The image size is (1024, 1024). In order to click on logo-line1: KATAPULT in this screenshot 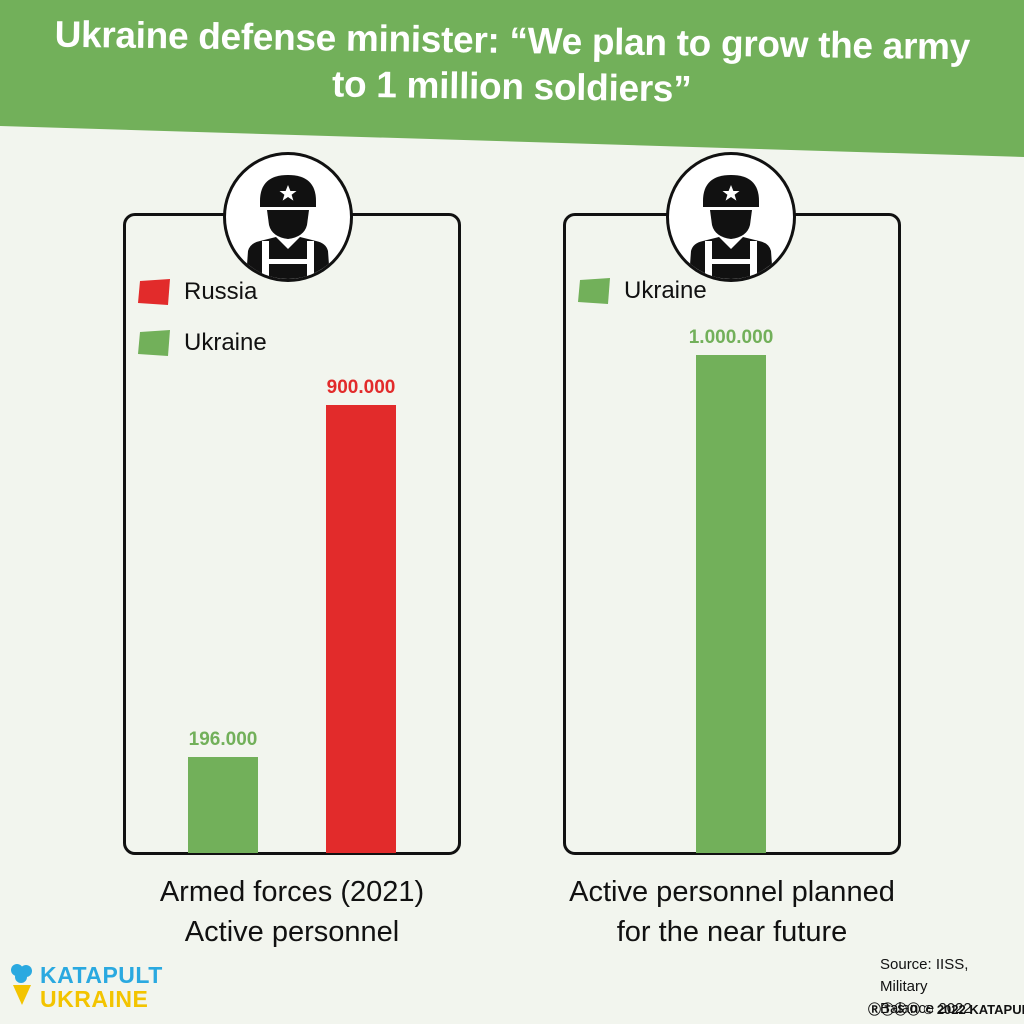, I will do `click(101, 975)`.